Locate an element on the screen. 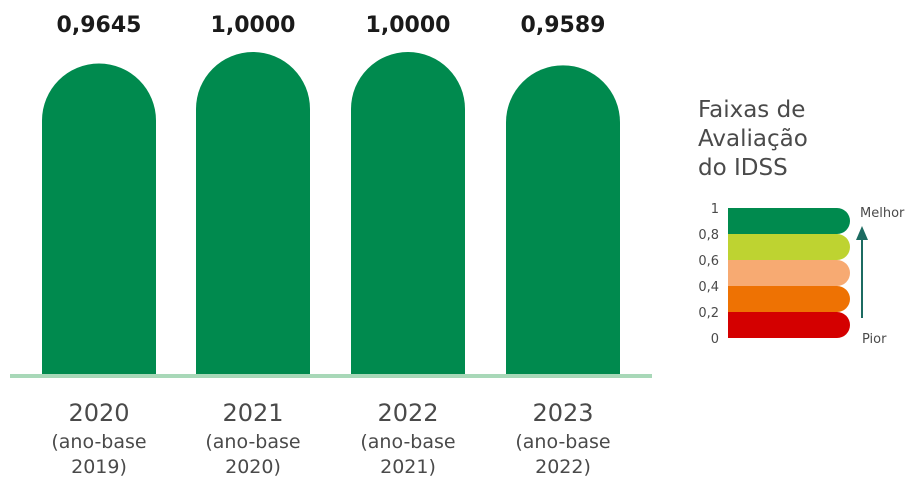 The image size is (916, 480). legend-title-line-2: Avaliação is located at coordinates (753, 139).